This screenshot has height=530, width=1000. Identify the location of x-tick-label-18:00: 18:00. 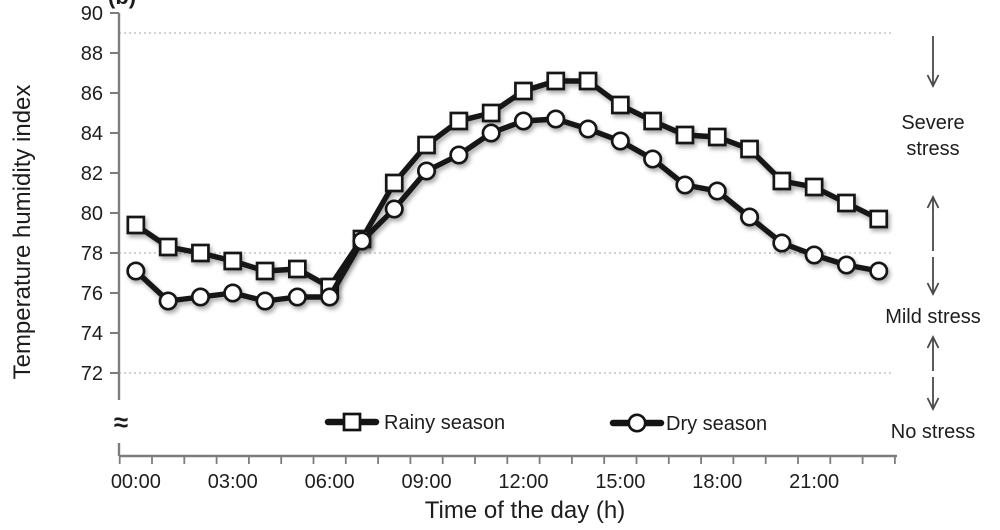
(717, 482).